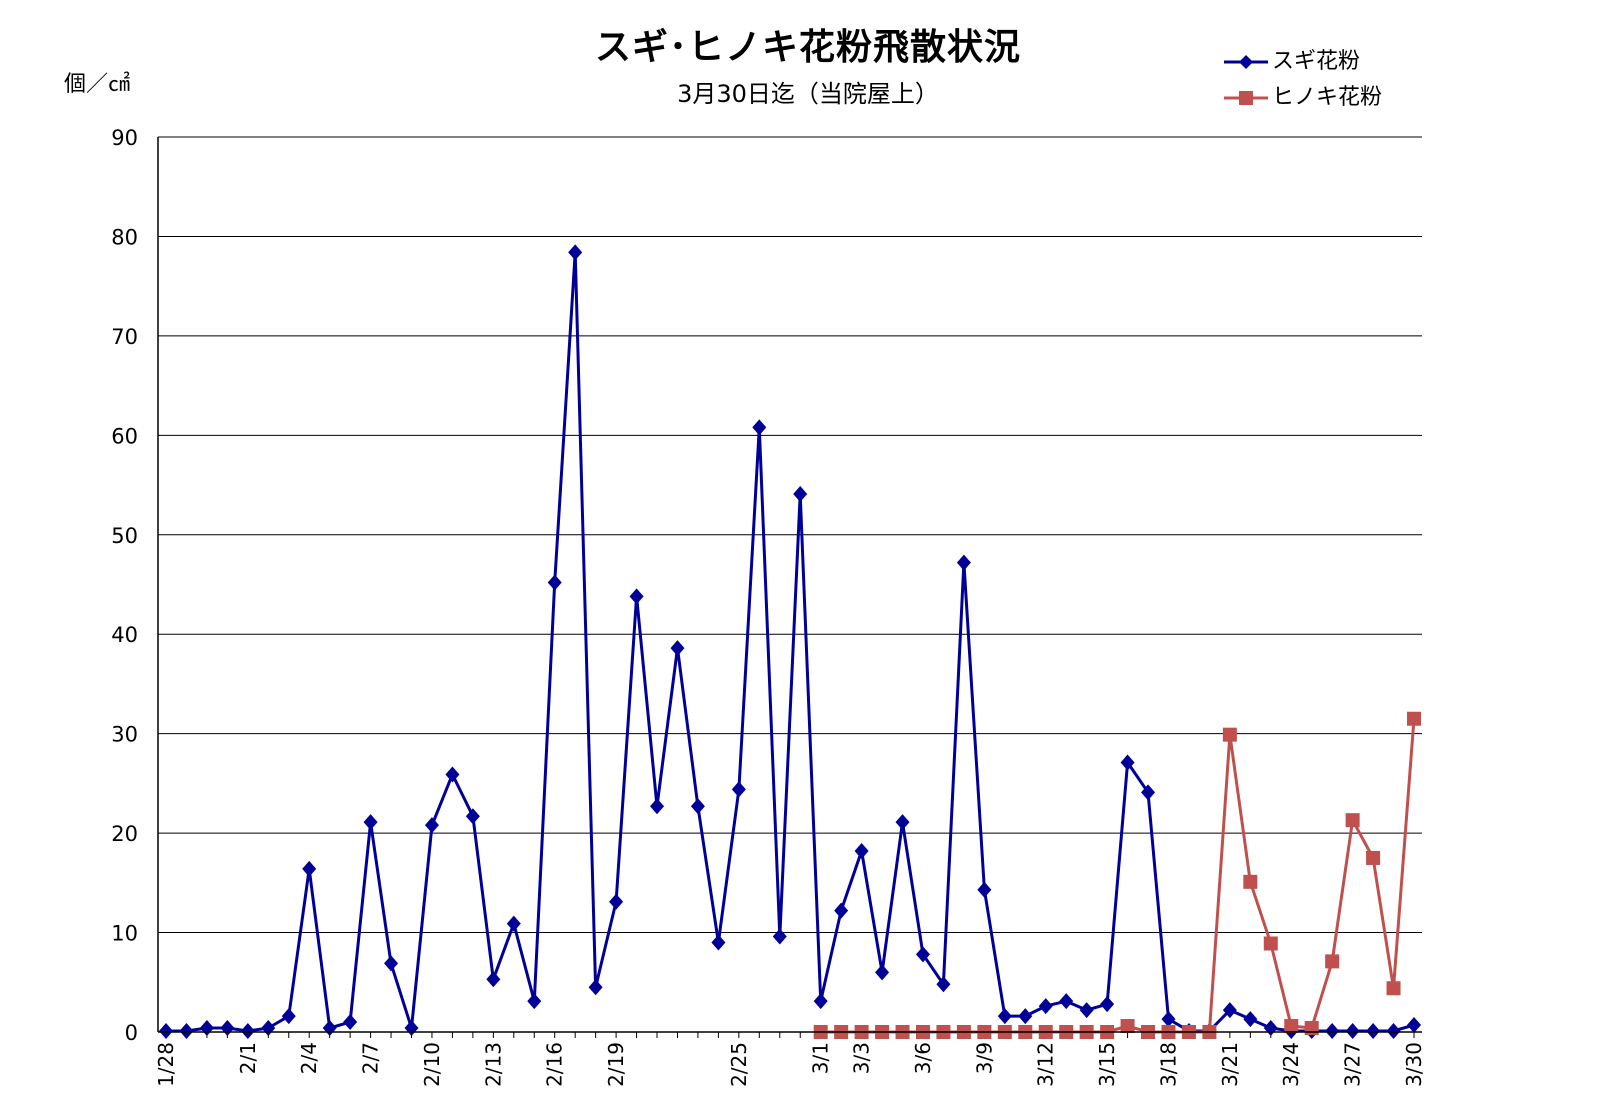 Image resolution: width=1616 pixels, height=1101 pixels. What do you see at coordinates (739, 1064) in the screenshot?
I see `x-tick-label: 2/25` at bounding box center [739, 1064].